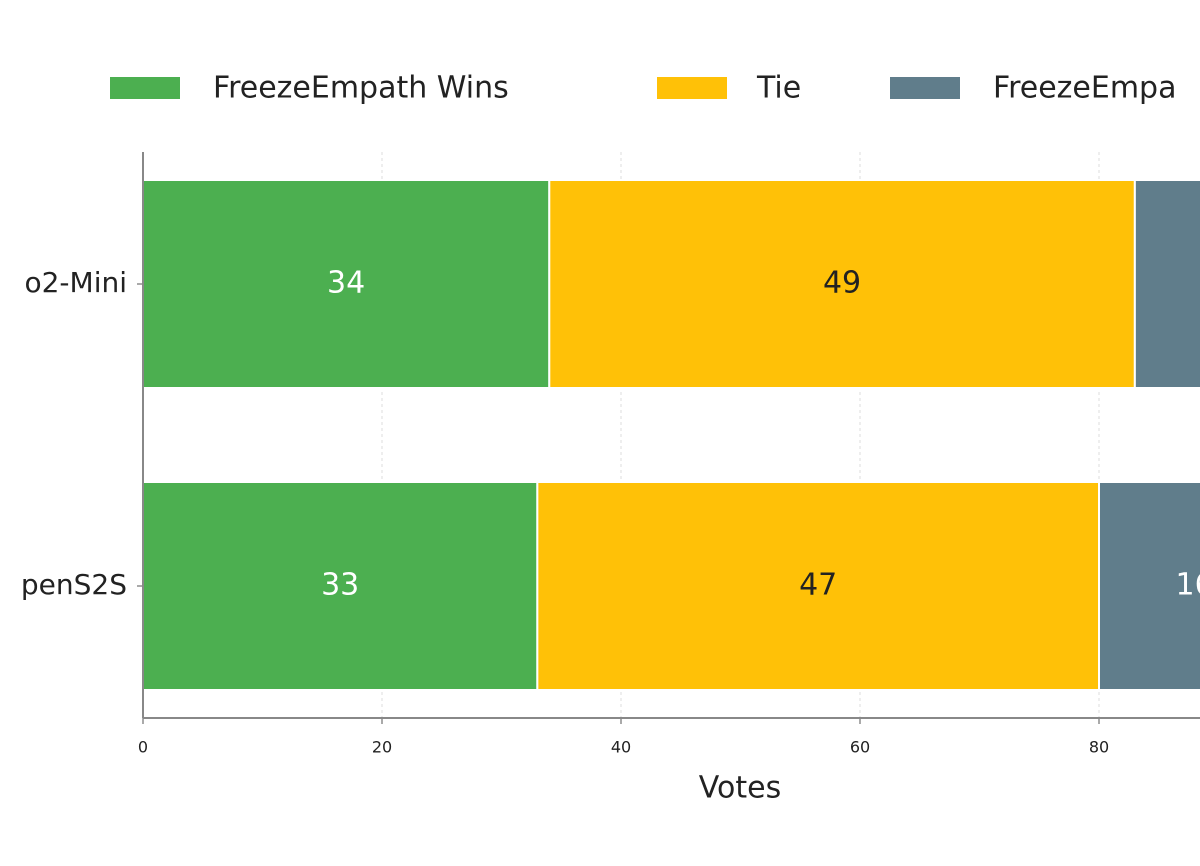 The height and width of the screenshot is (866, 1200). I want to click on legend-label: Tie, so click(778, 88).